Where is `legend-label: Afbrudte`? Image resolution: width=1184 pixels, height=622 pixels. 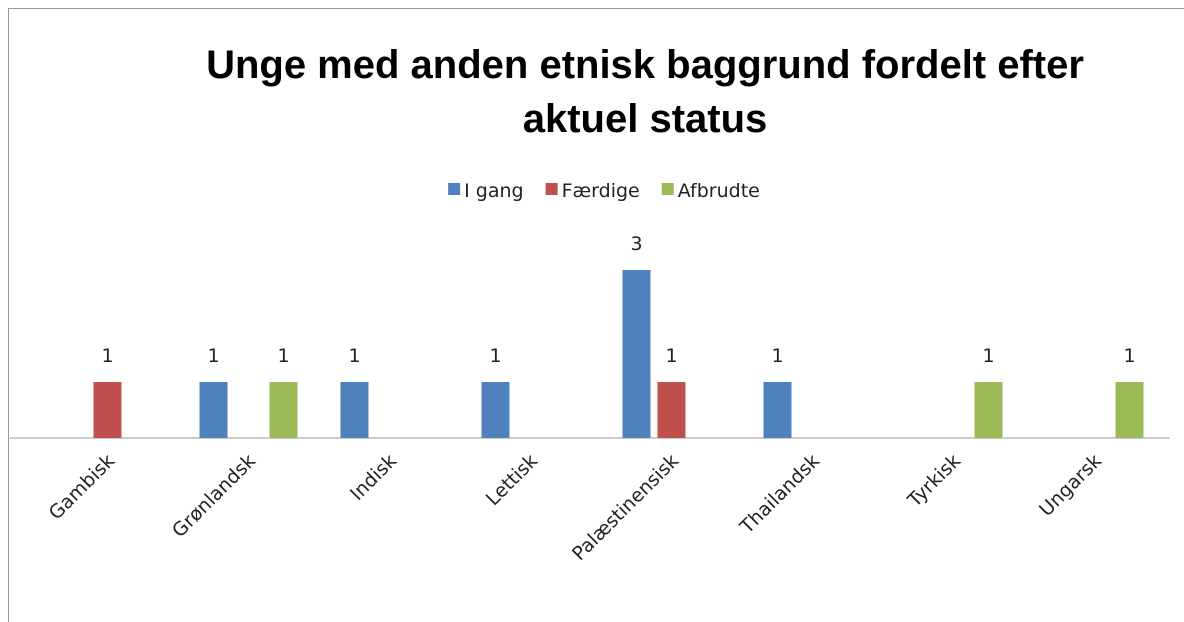
legend-label: Afbrudte is located at coordinates (719, 191).